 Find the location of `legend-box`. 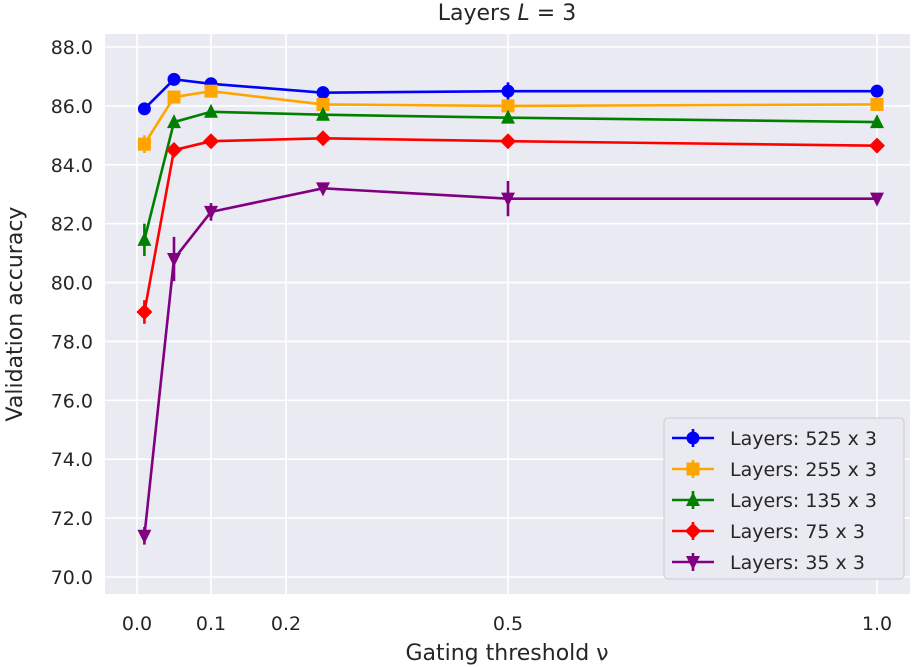

legend-box is located at coordinates (784, 498).